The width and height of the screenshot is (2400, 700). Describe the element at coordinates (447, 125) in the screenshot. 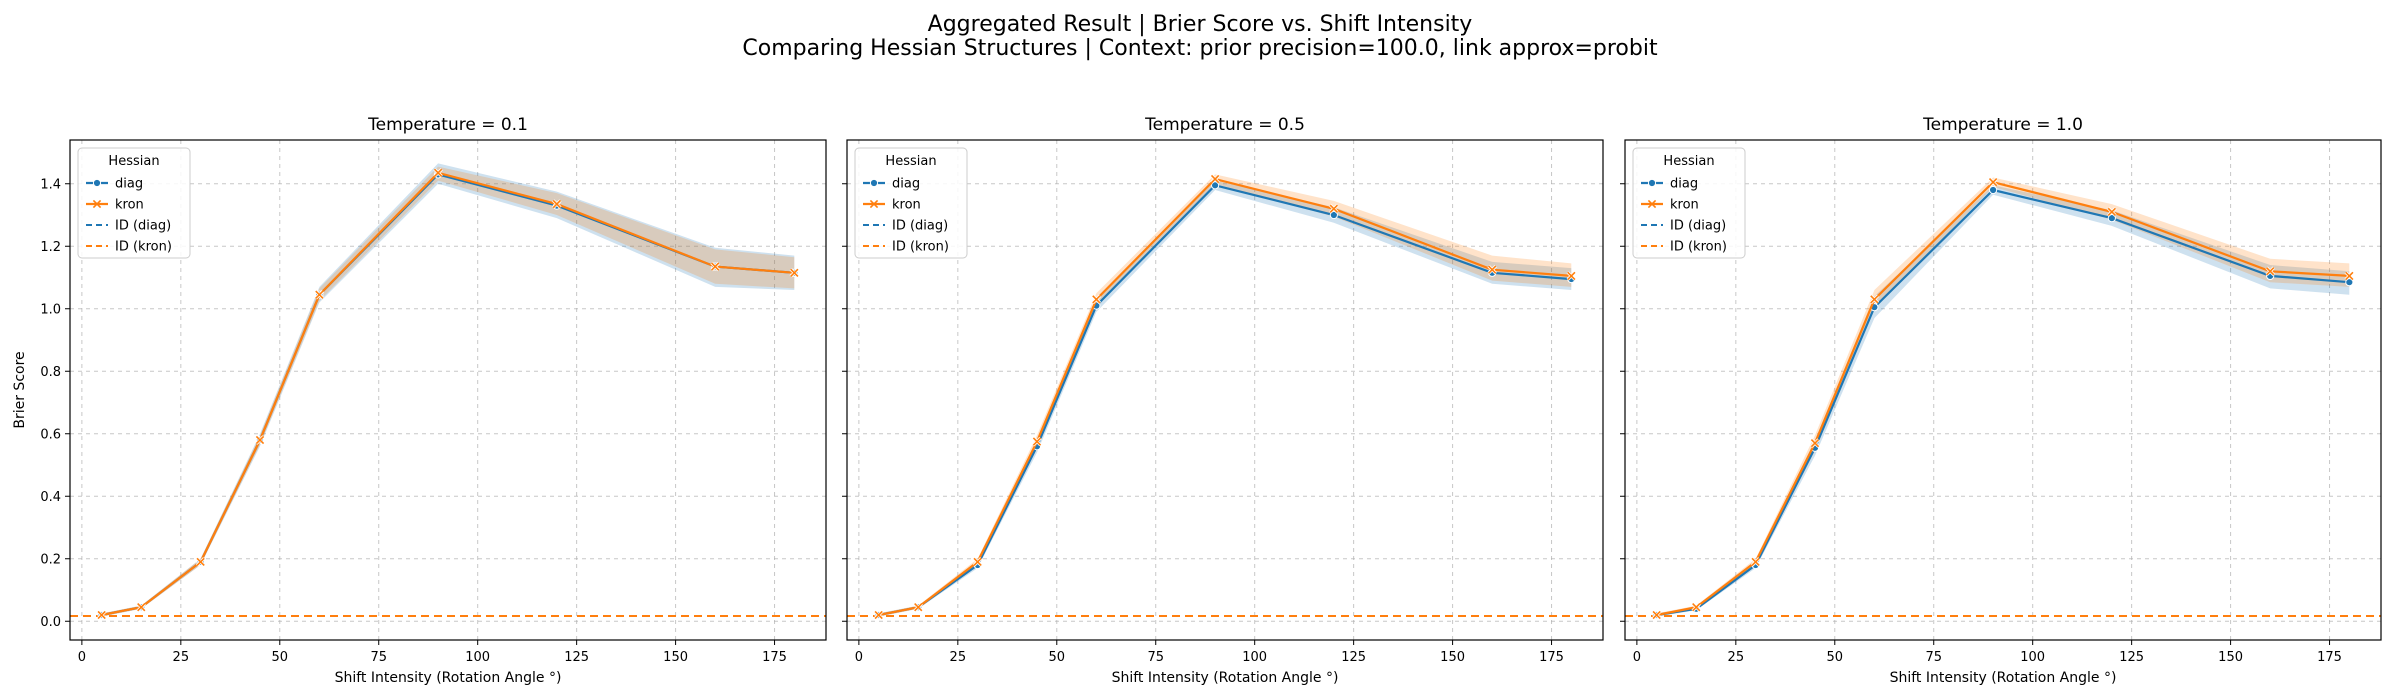

I see `panel-title: Temperature = 0.1` at that location.